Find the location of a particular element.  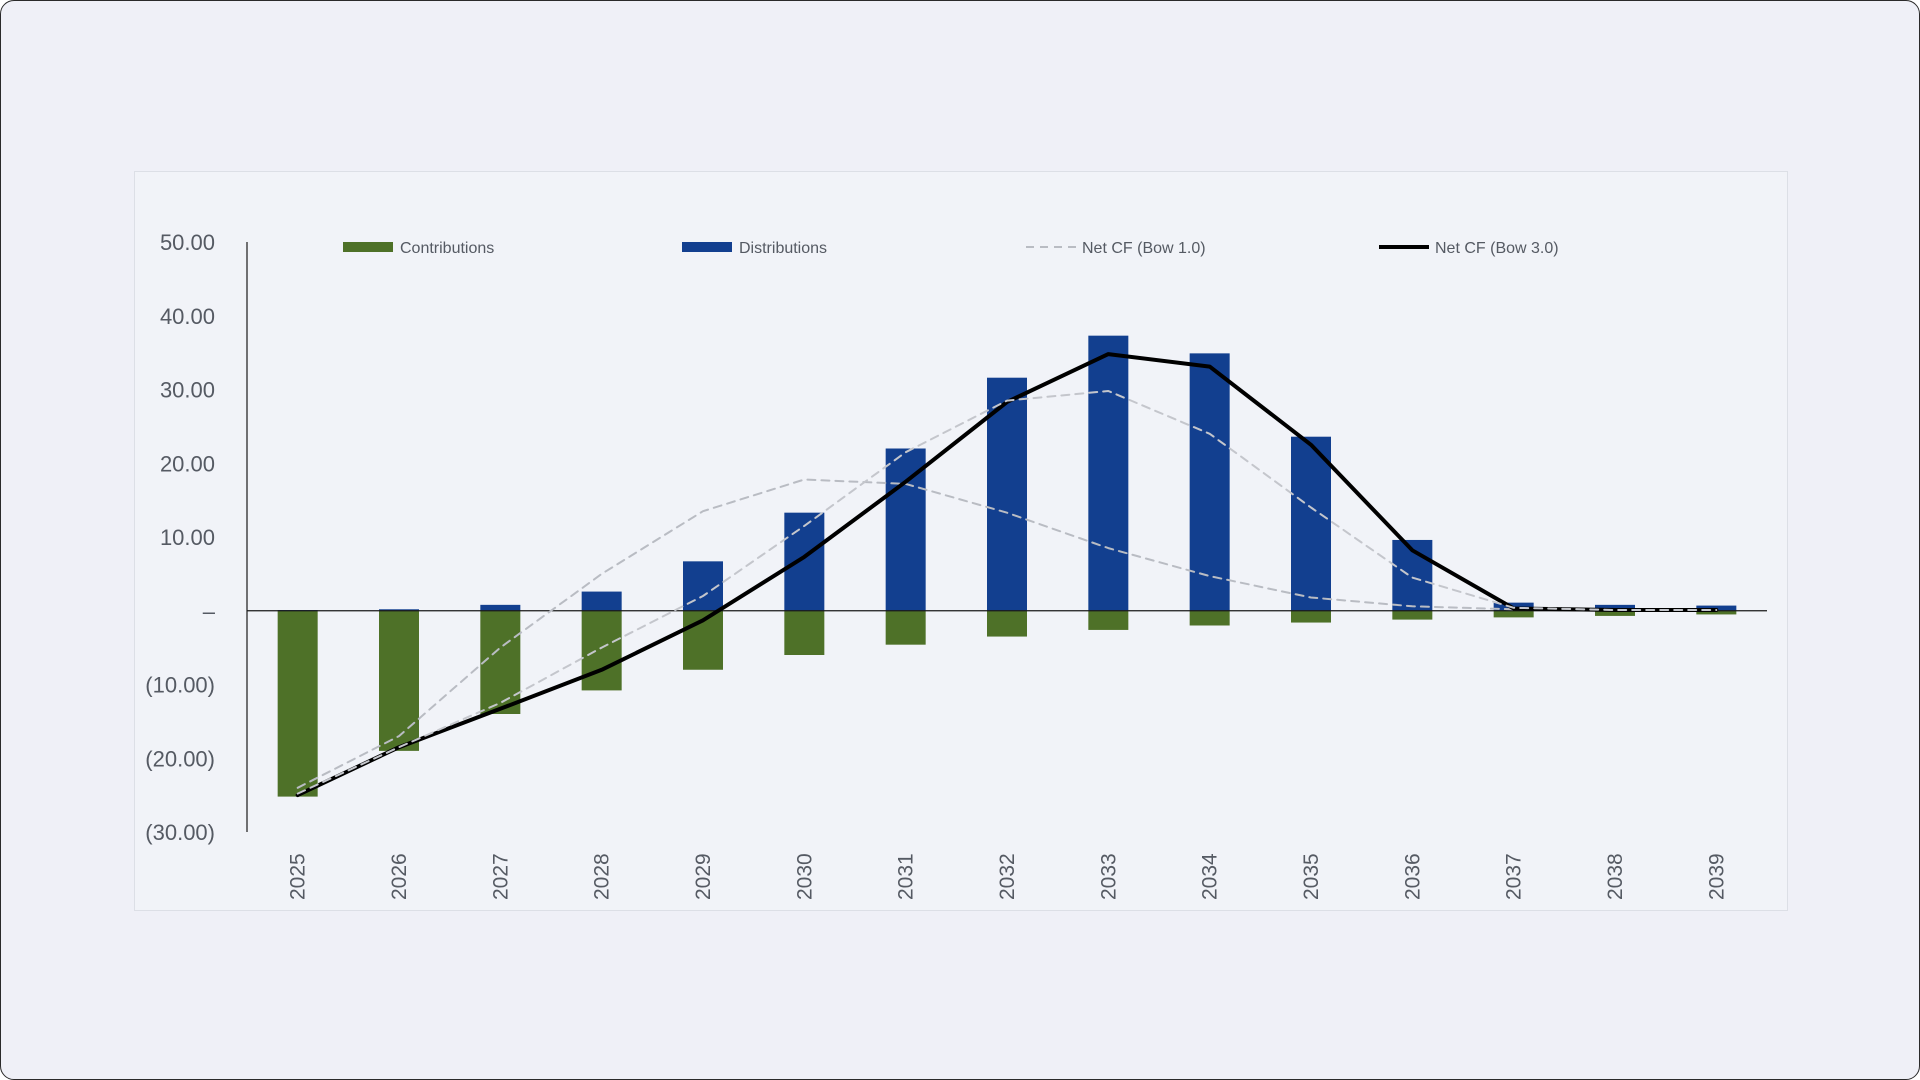

x-tick-label: 2038 is located at coordinates (1615, 876).